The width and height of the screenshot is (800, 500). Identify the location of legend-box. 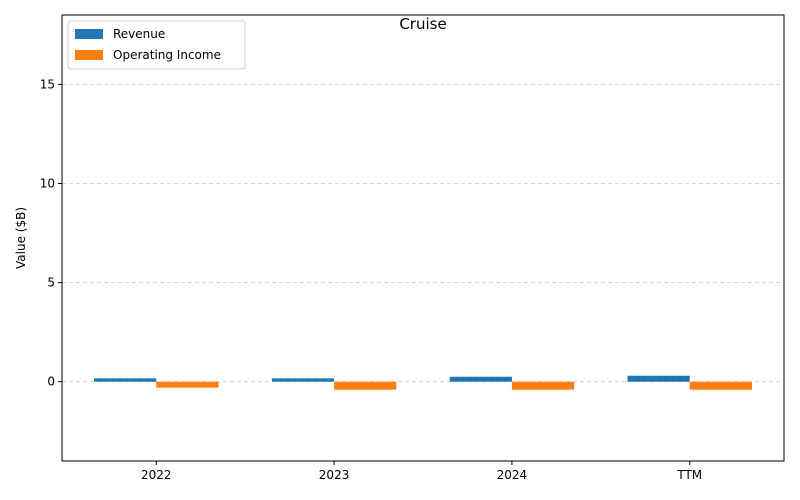
(156, 45).